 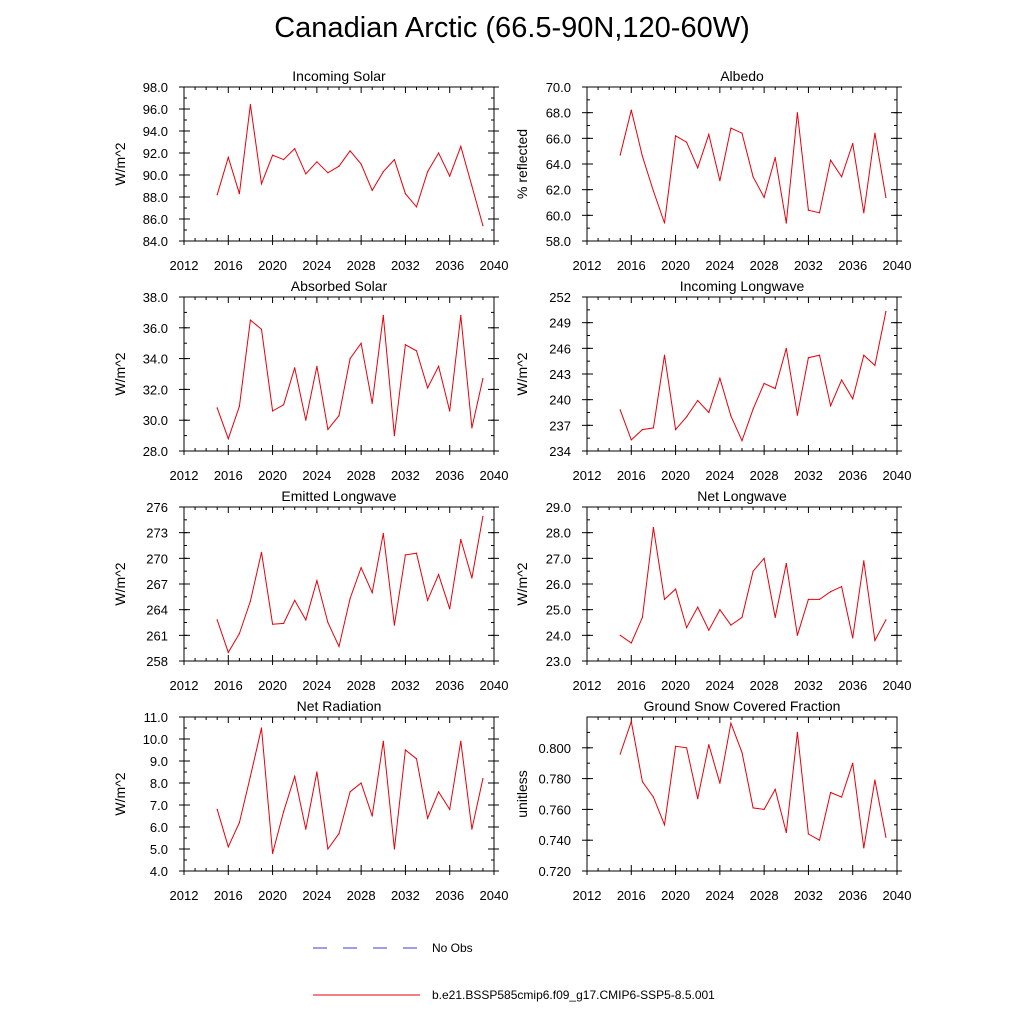 What do you see at coordinates (228, 895) in the screenshot?
I see `chart-7-xtick-label: 2016` at bounding box center [228, 895].